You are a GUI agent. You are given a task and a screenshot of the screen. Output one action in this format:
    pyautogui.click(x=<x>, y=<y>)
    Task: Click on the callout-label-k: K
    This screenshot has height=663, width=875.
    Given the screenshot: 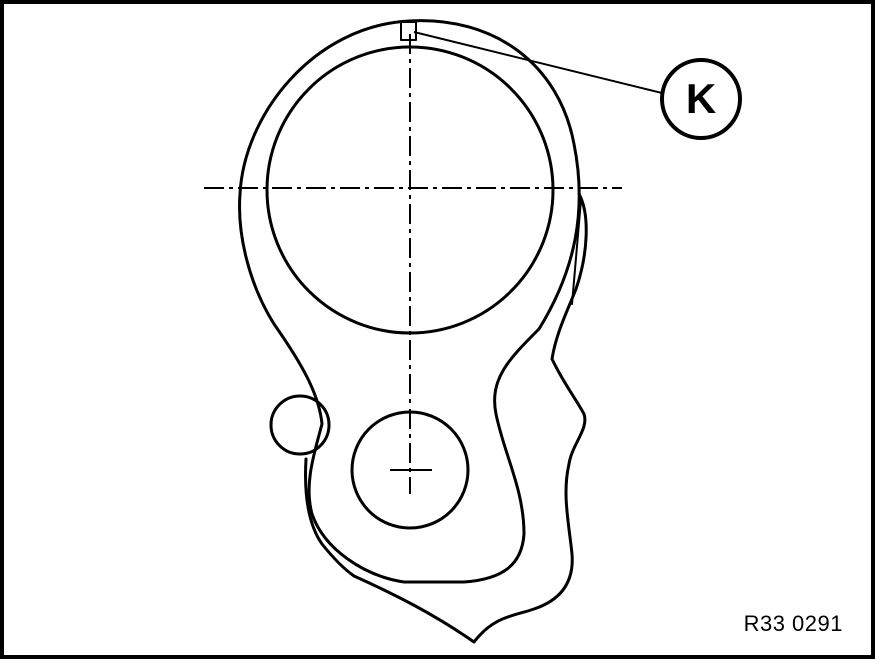 What is the action you would take?
    pyautogui.click(x=701, y=98)
    